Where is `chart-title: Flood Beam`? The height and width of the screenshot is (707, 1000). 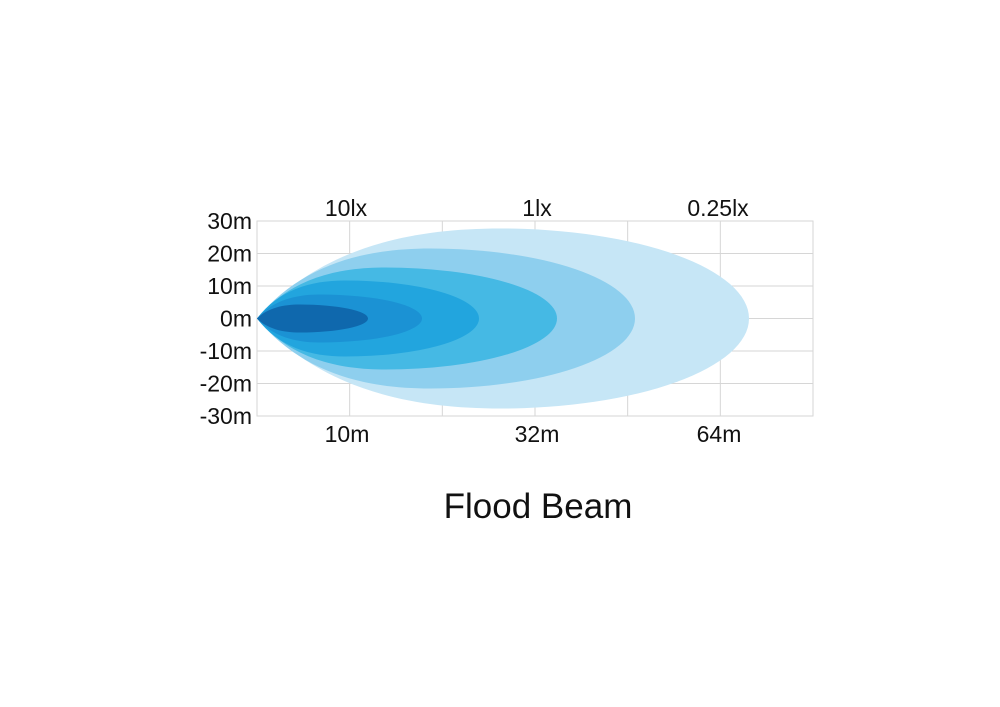 chart-title: Flood Beam is located at coordinates (538, 506).